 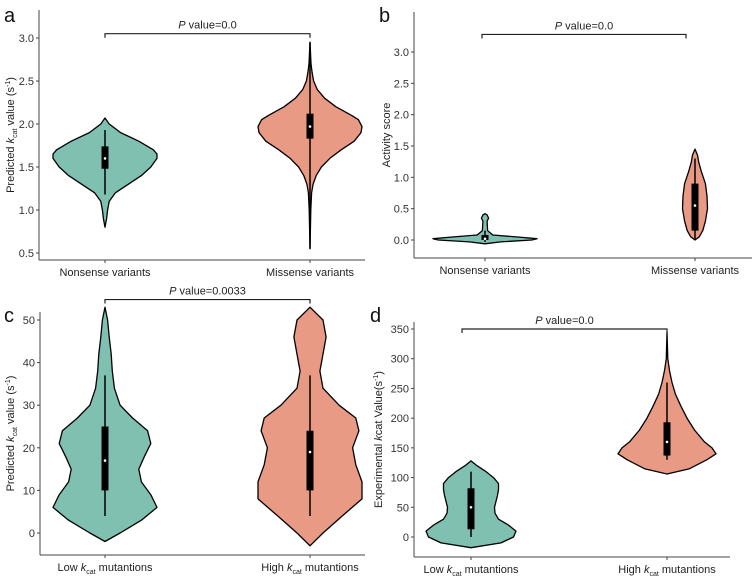 I want to click on y-tick-label: 1.0, so click(x=401, y=178).